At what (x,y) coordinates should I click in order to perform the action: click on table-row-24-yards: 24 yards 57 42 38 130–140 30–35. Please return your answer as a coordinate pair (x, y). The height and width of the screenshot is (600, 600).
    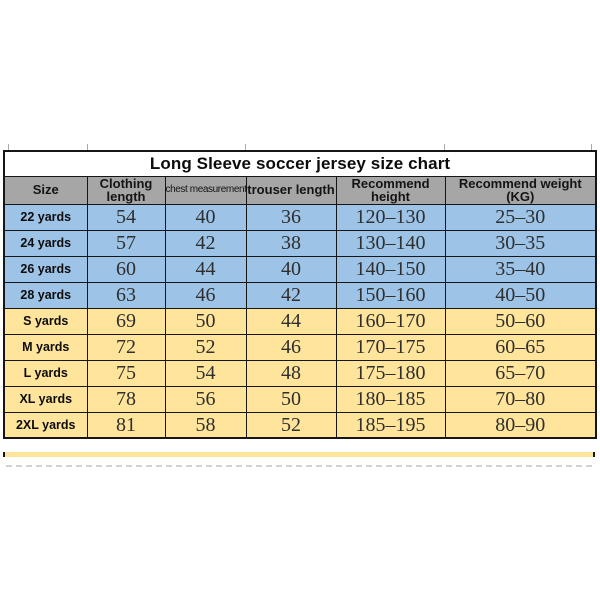
    Looking at the image, I should click on (300, 243).